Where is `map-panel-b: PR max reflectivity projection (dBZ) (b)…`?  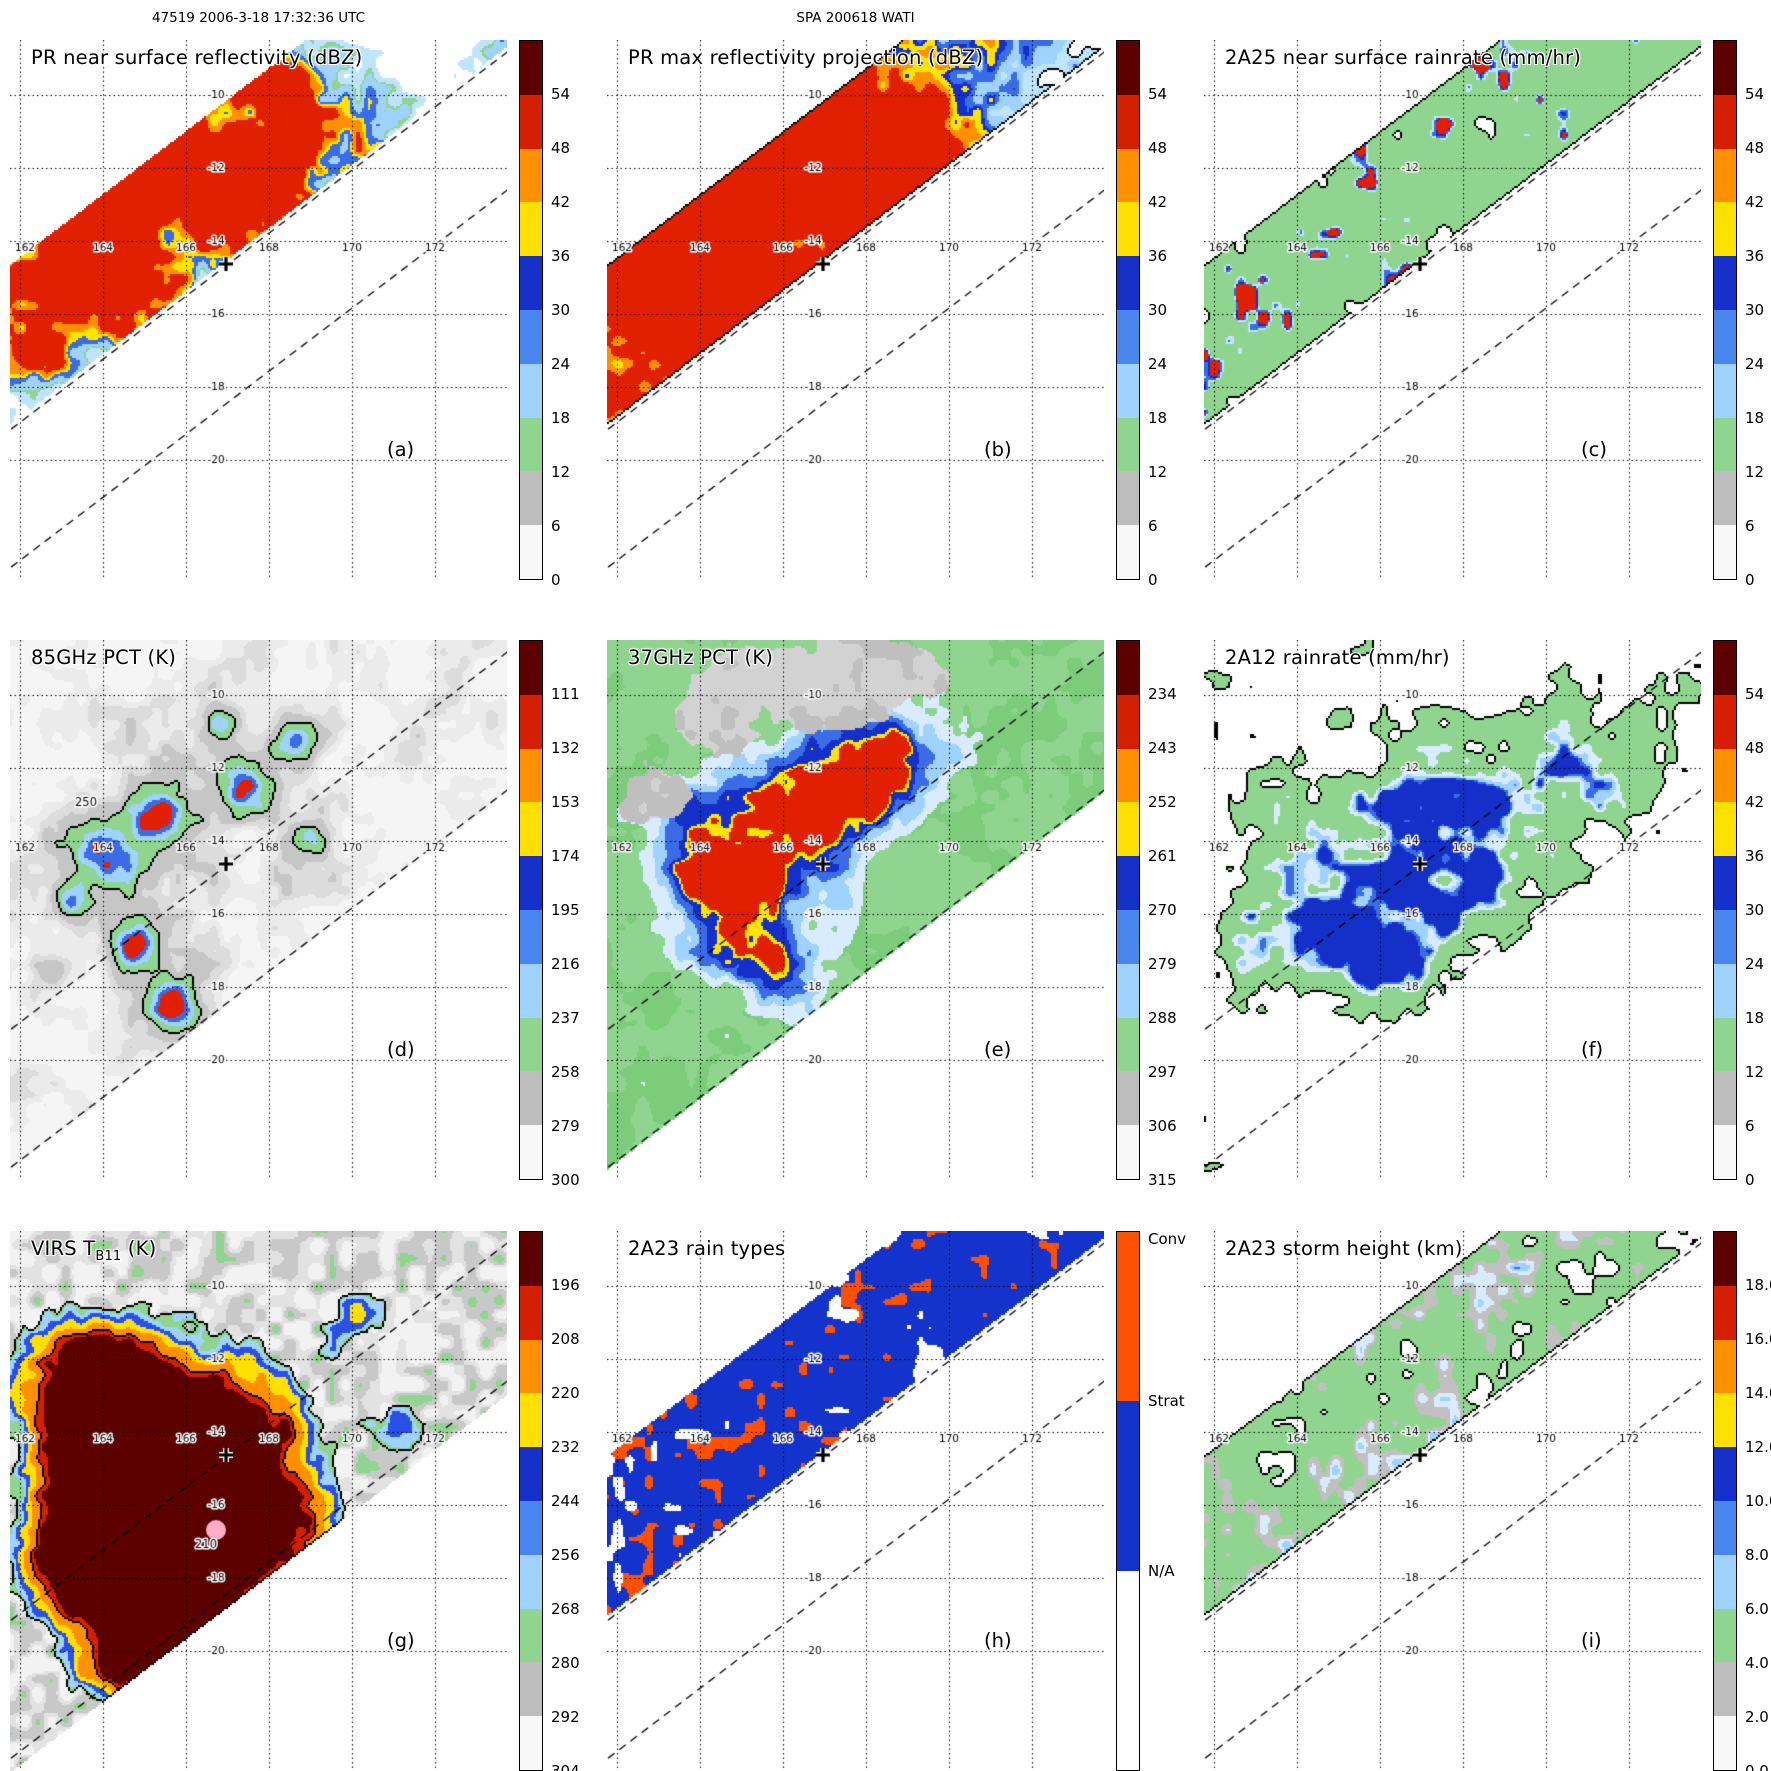
map-panel-b: PR max reflectivity projection (dBZ) (b)… is located at coordinates (905, 314).